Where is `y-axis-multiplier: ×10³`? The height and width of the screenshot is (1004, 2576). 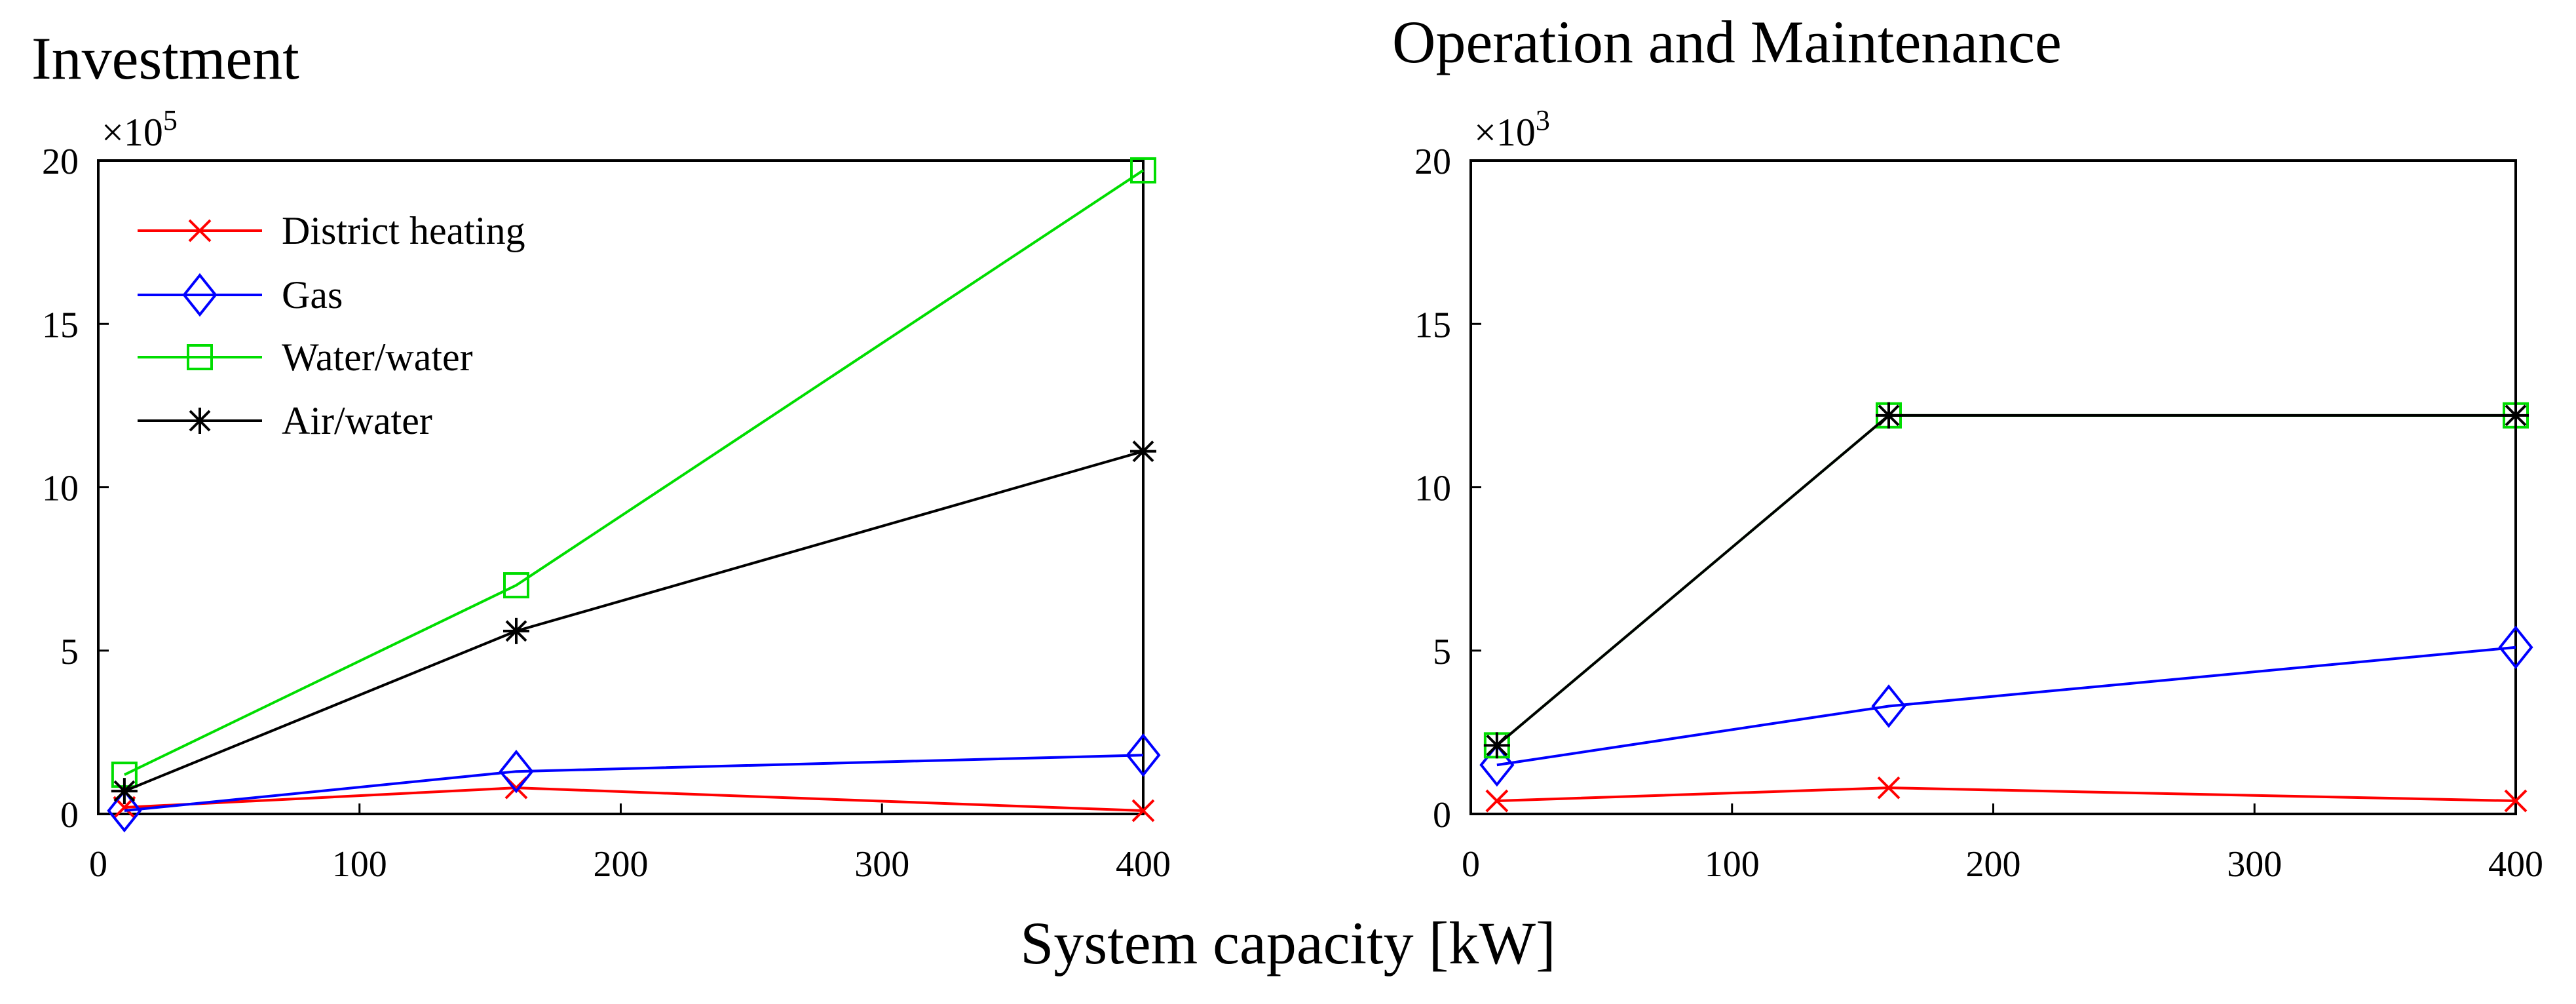
y-axis-multiplier: ×10³ is located at coordinates (1512, 129).